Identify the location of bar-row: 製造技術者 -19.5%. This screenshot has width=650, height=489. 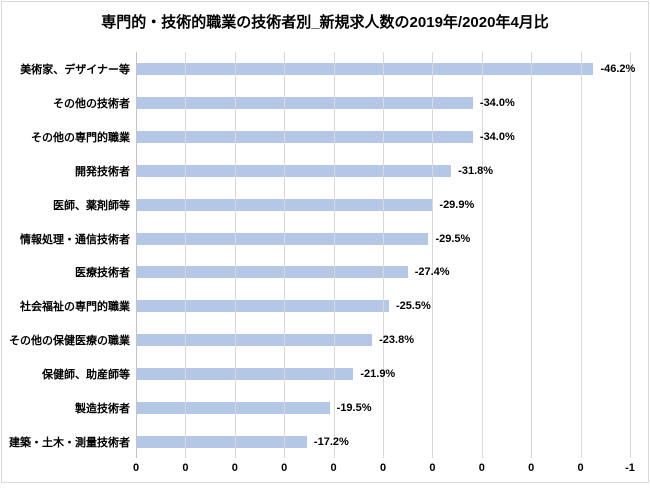
(325, 408).